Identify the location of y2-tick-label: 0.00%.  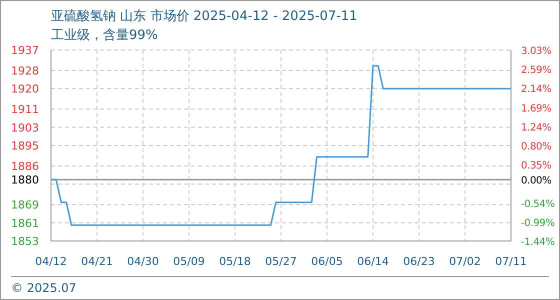
(536, 181).